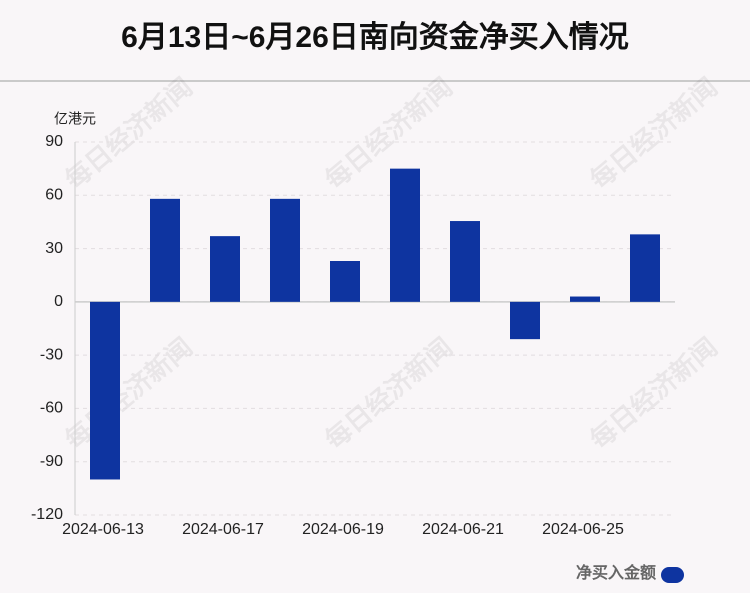  I want to click on y-tick-label: 30, so click(54, 248).